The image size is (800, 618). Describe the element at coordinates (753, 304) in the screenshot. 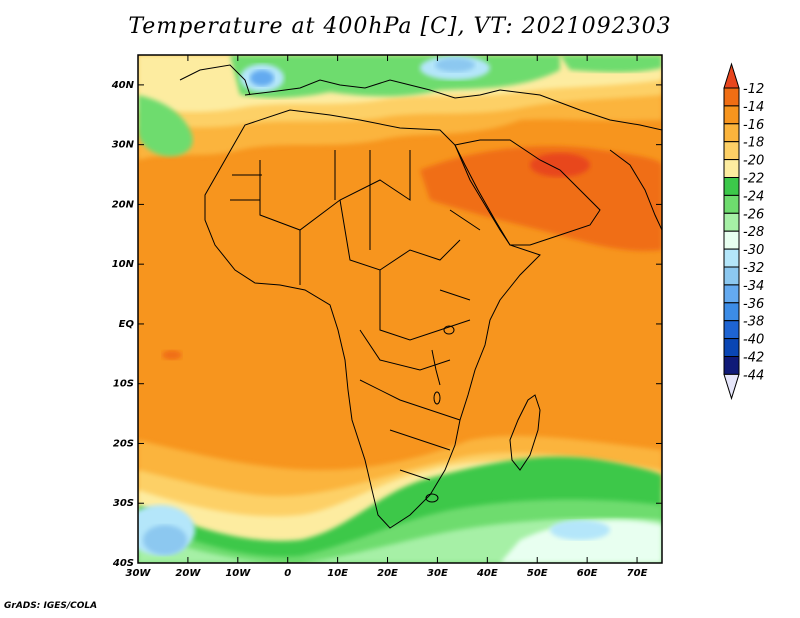

I see `colorbar-label: -36` at that location.